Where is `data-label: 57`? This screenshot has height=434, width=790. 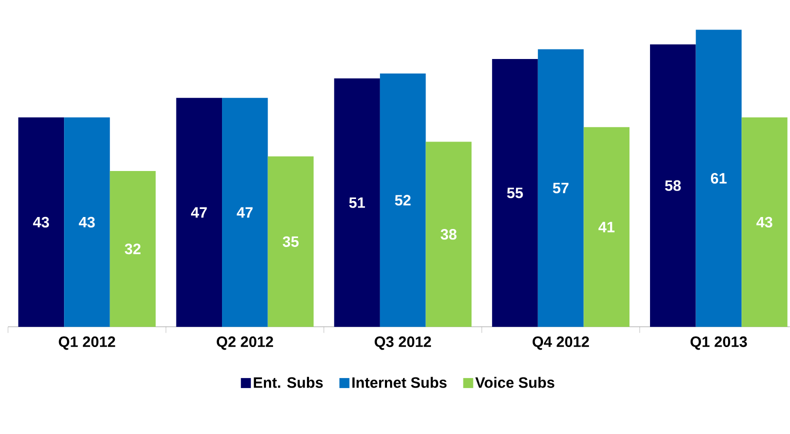
data-label: 57 is located at coordinates (560, 188).